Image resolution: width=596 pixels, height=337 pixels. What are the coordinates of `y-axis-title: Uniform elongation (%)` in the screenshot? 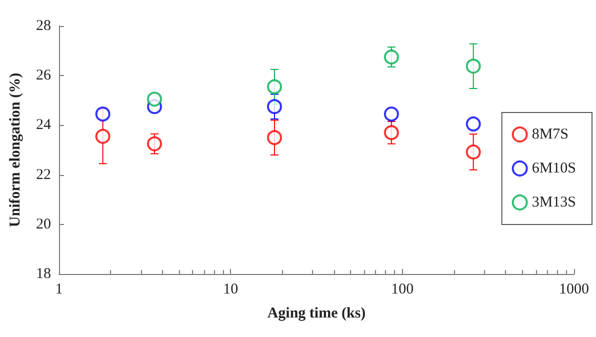 It's located at (16, 150).